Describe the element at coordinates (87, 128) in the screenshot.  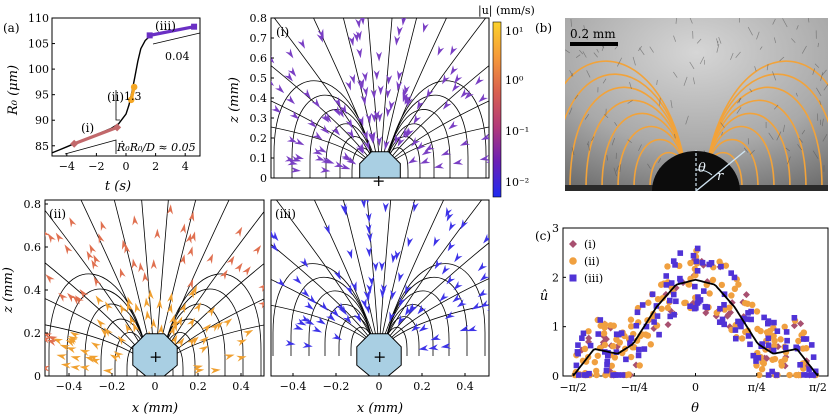
I see `segment-label-i: (i)` at that location.